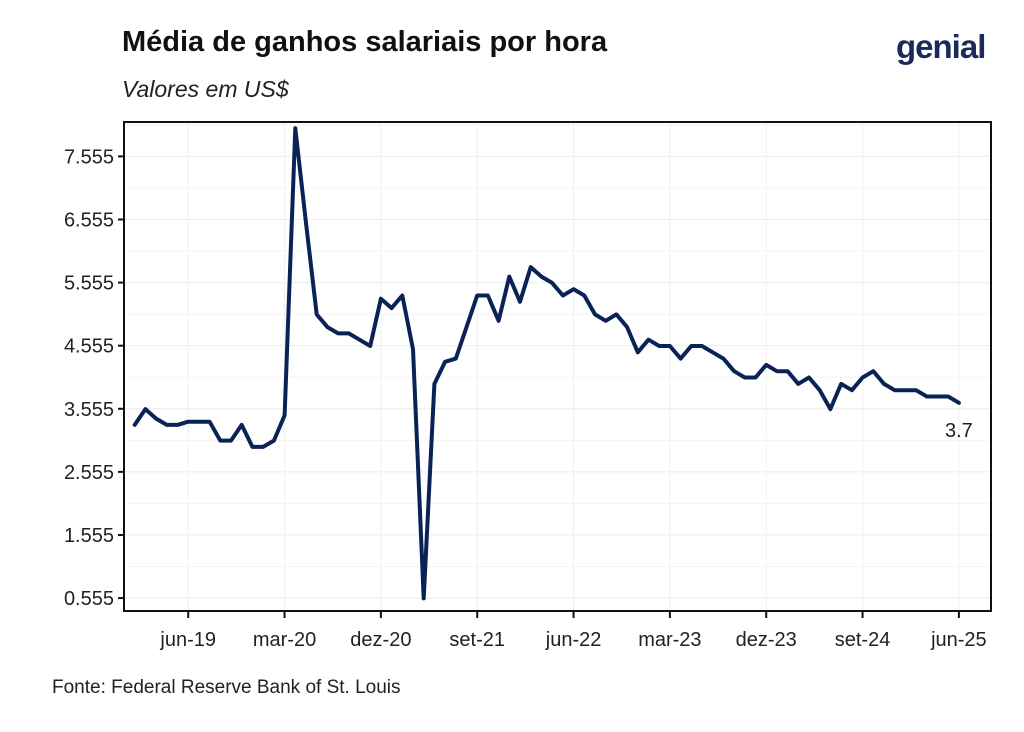  Describe the element at coordinates (365, 42) in the screenshot. I see `chart-title: Média de ganhos salariais por hora` at that location.